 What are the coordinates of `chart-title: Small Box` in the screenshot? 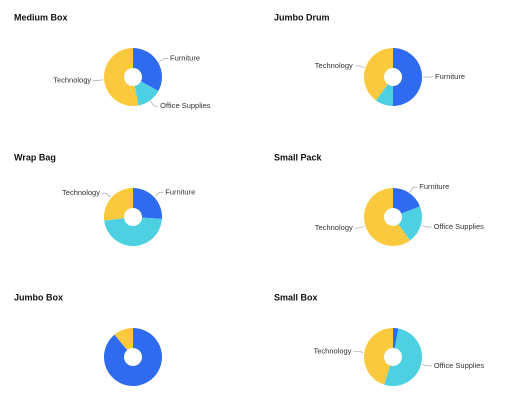 It's located at (296, 297).